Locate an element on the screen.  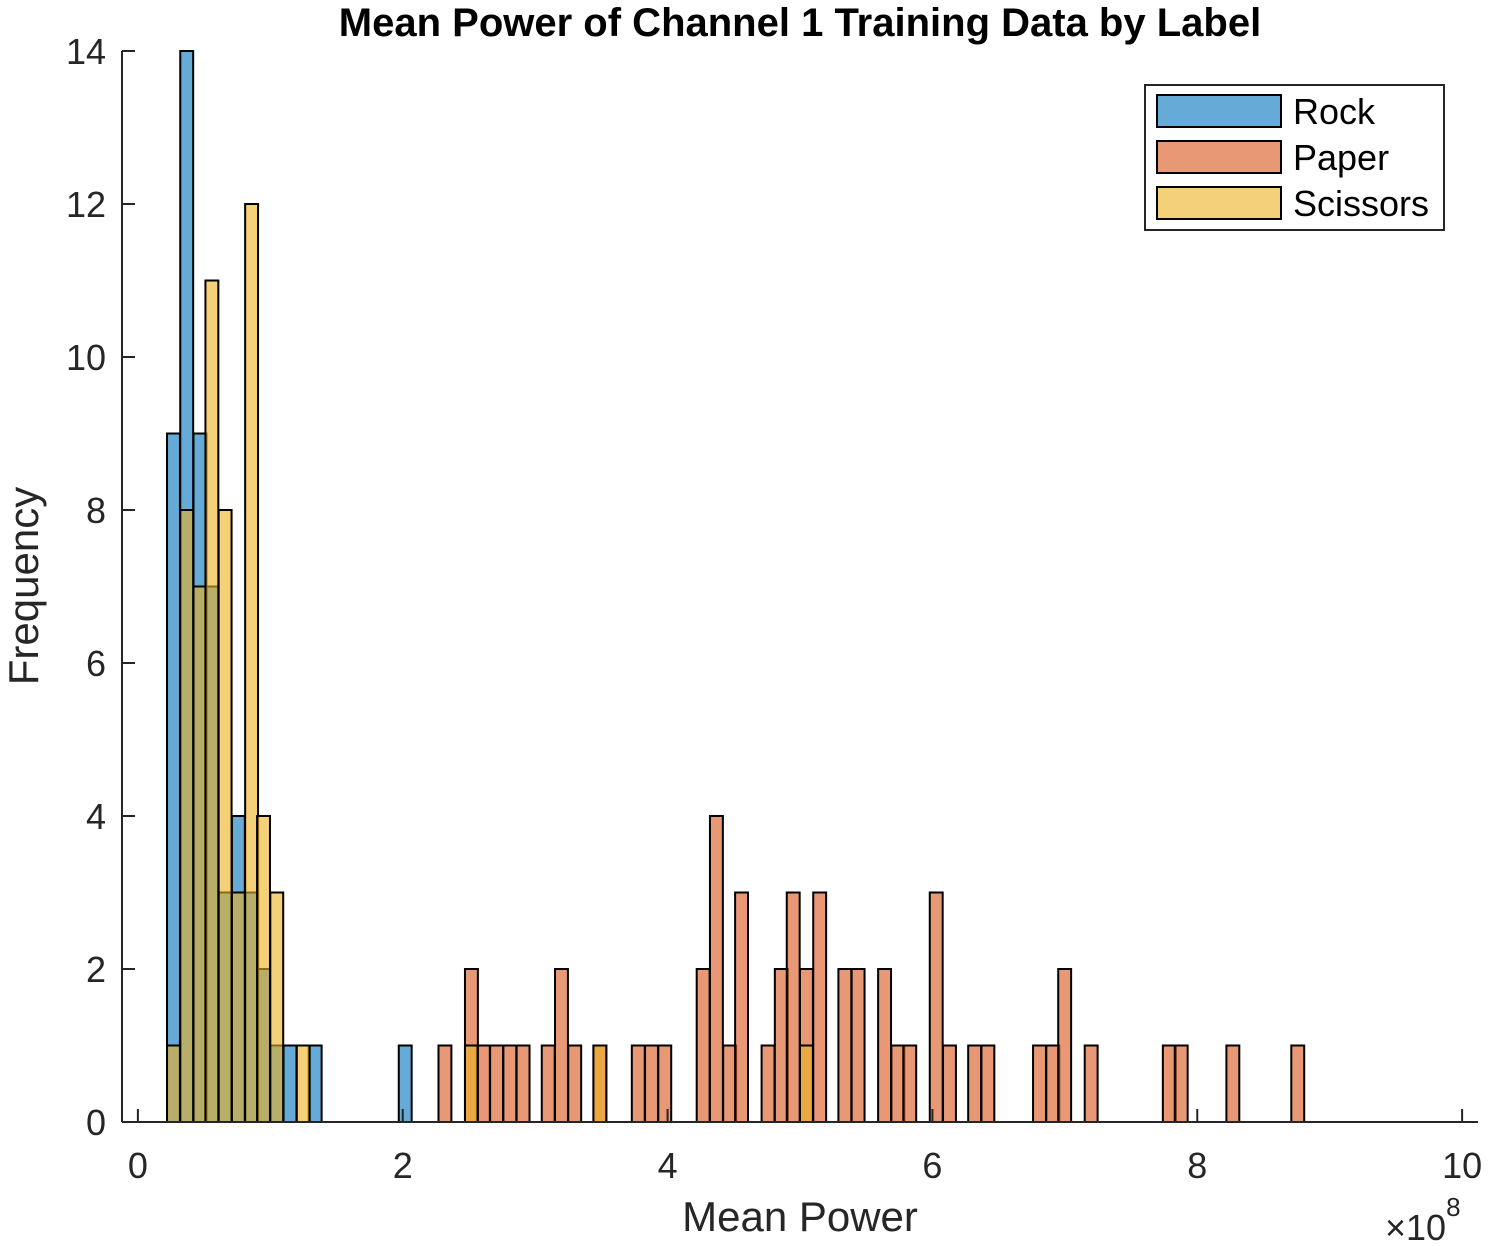
legend-swatch-scissors is located at coordinates (1219, 203).